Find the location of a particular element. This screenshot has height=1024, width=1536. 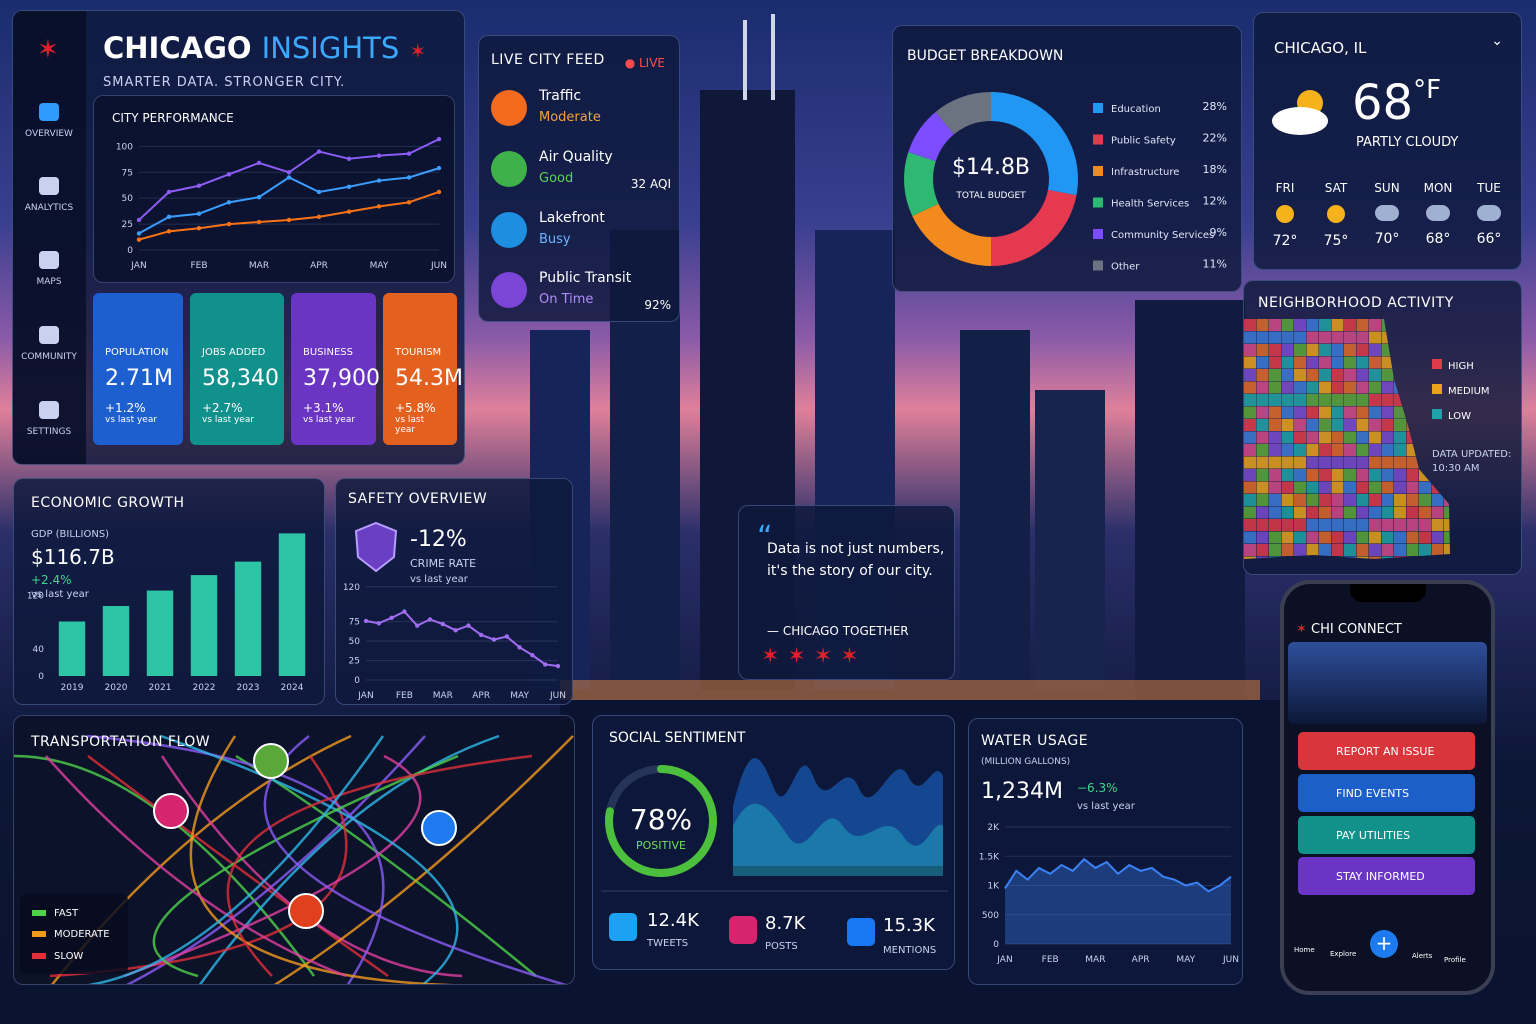

stat-value: 12.4K is located at coordinates (673, 920).